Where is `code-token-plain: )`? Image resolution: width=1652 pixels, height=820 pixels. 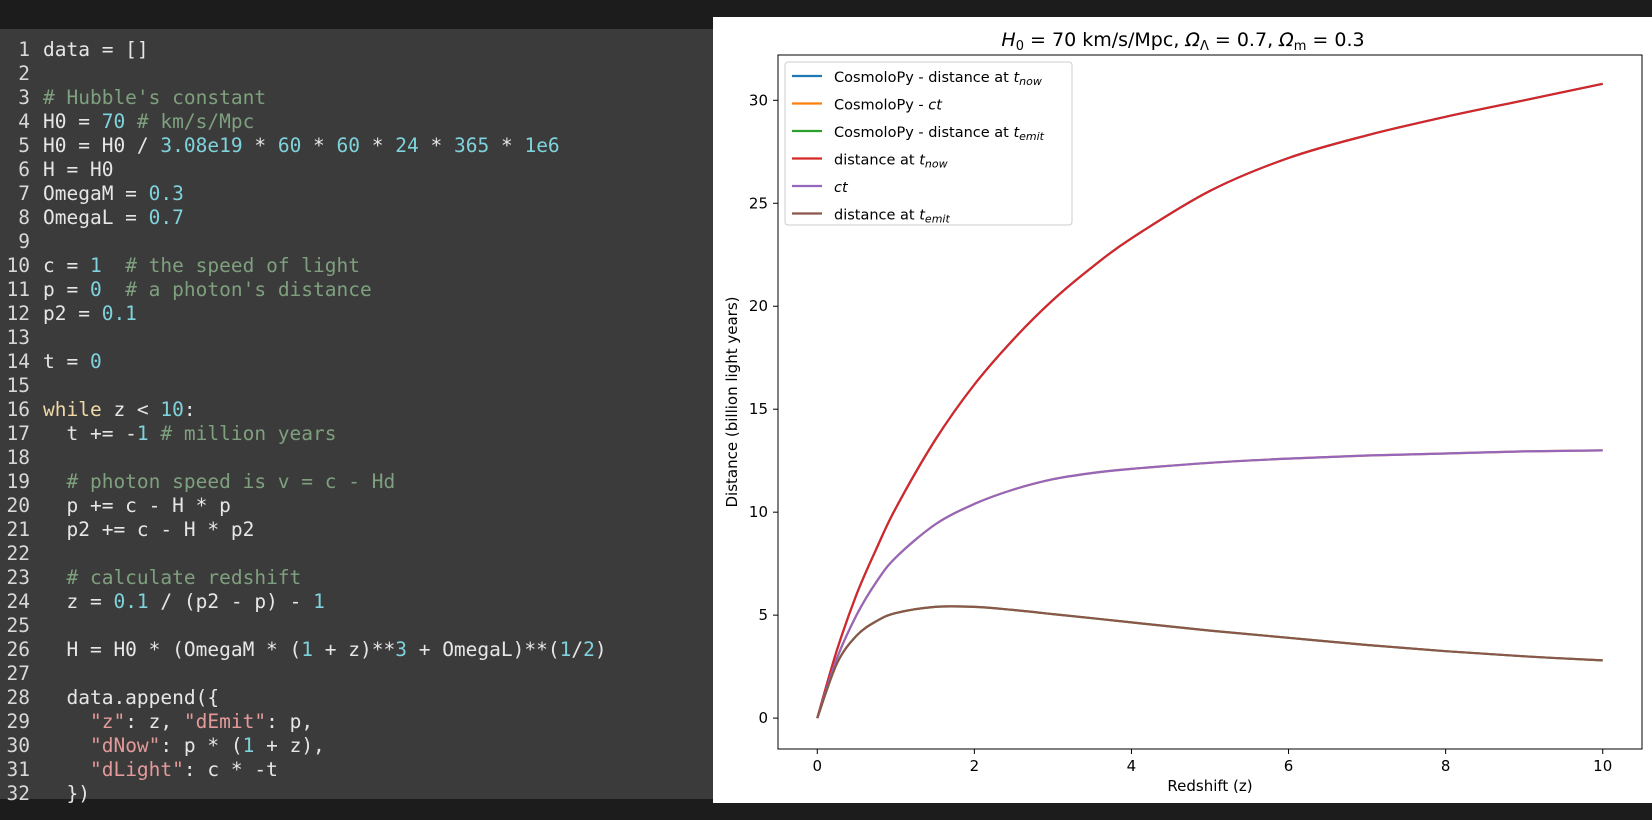 code-token-plain: ) is located at coordinates (600, 649).